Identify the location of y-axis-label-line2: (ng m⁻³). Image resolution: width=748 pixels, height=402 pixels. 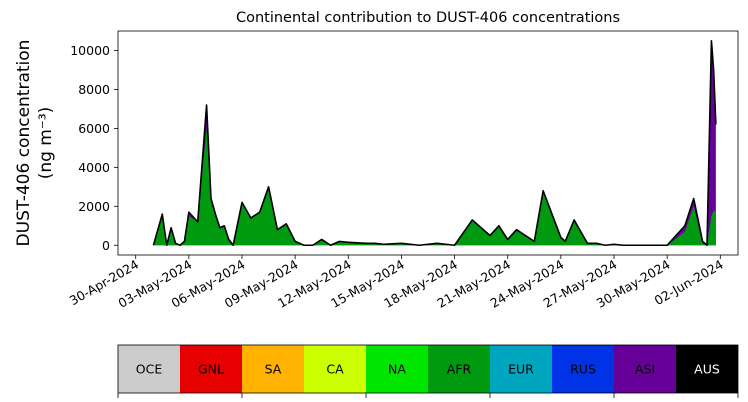
(46, 143).